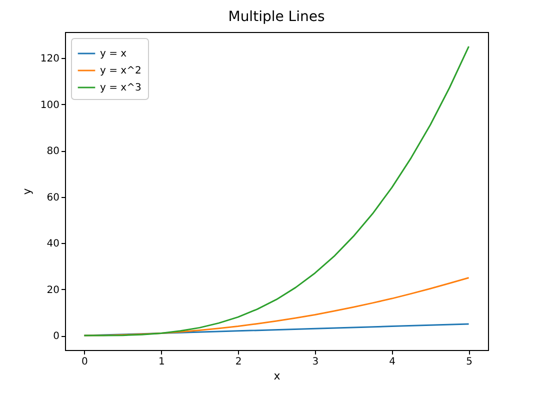  I want to click on line-series, so click(276, 329).